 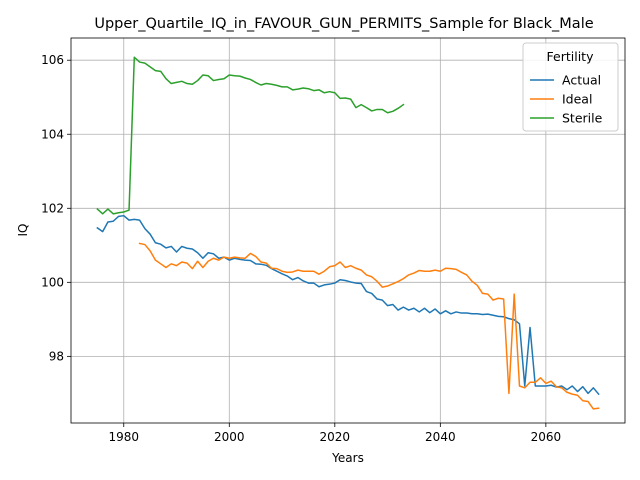 What do you see at coordinates (440, 437) in the screenshot?
I see `x-tick-label: 2040` at bounding box center [440, 437].